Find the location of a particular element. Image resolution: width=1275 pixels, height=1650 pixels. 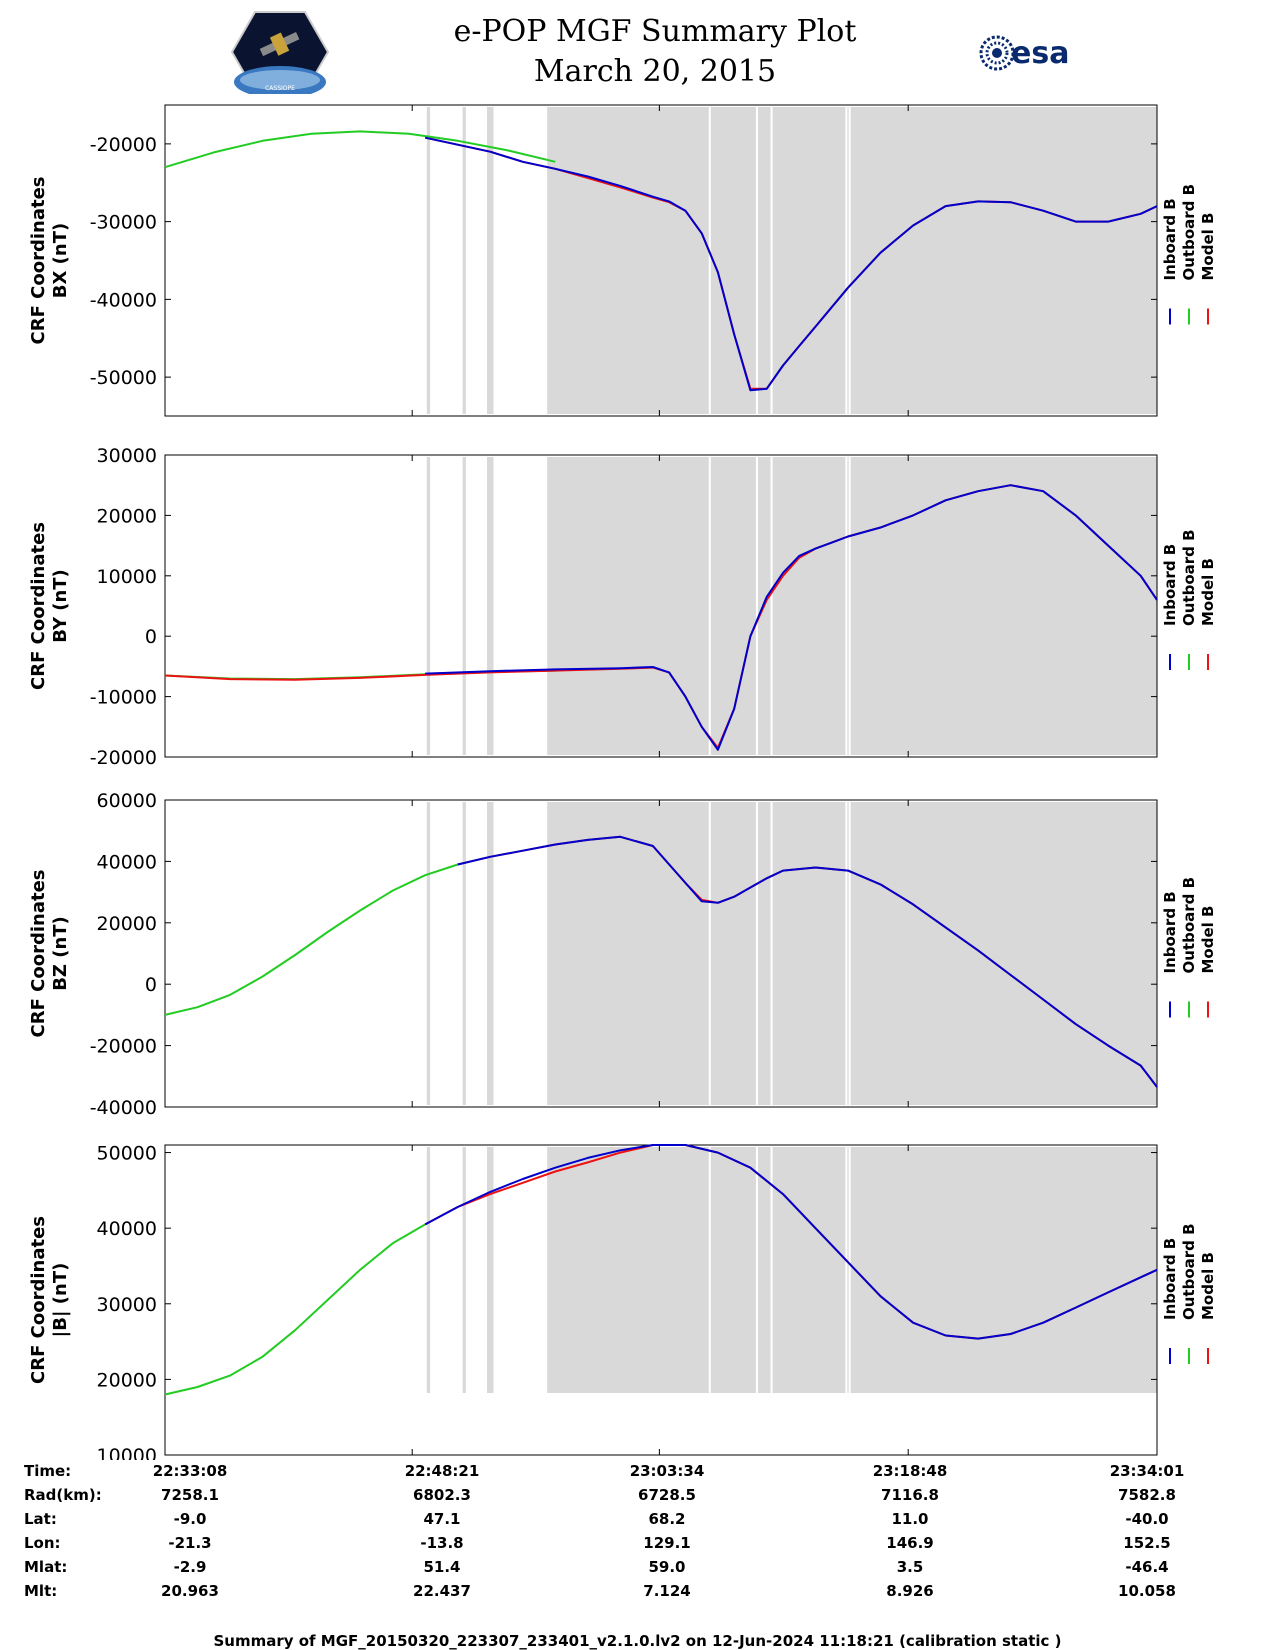

ephemeris-value: 20.963 is located at coordinates (190, 1591).